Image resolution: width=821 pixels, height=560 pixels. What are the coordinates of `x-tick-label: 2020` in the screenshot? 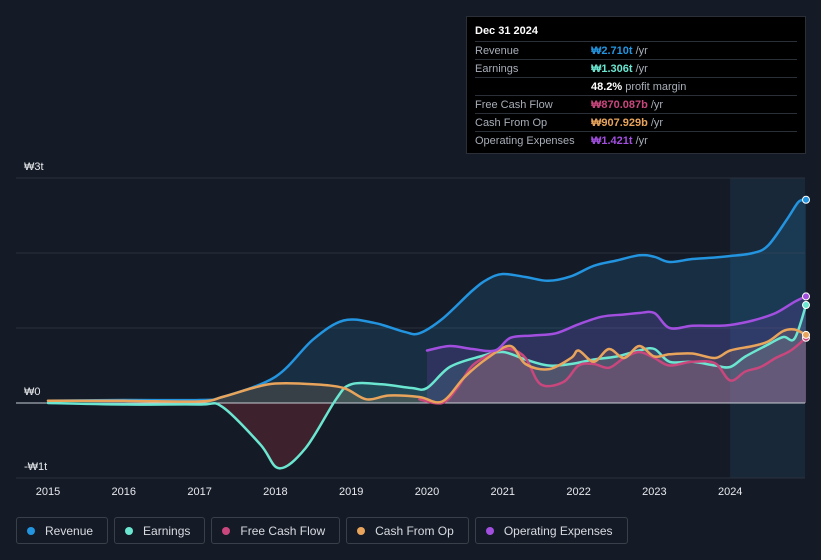 It's located at (427, 492).